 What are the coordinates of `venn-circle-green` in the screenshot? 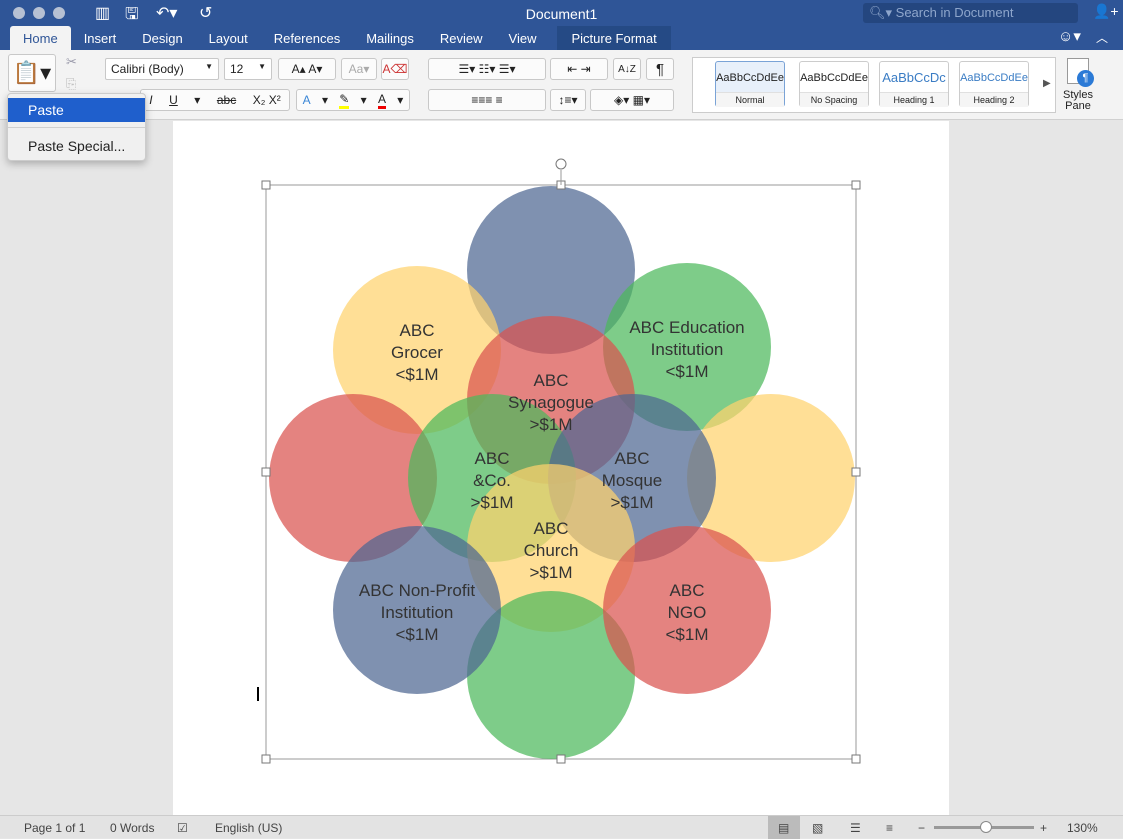 It's located at (687, 347).